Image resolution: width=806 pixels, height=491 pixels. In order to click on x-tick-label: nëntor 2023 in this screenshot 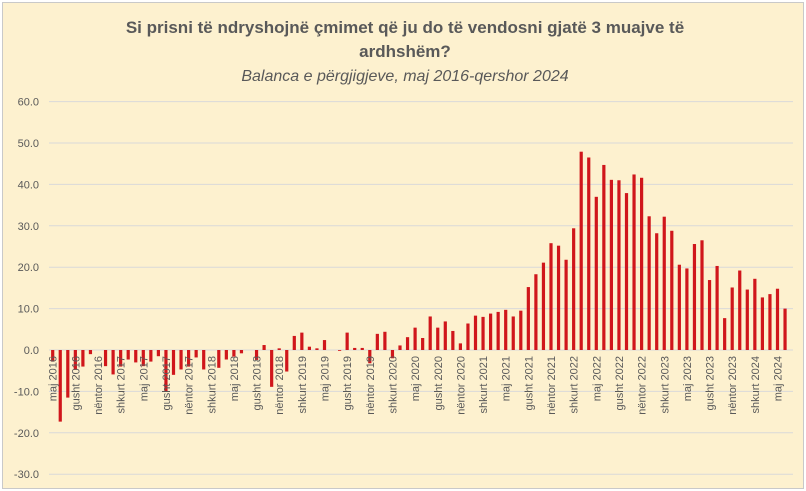, I will do `click(733, 385)`.